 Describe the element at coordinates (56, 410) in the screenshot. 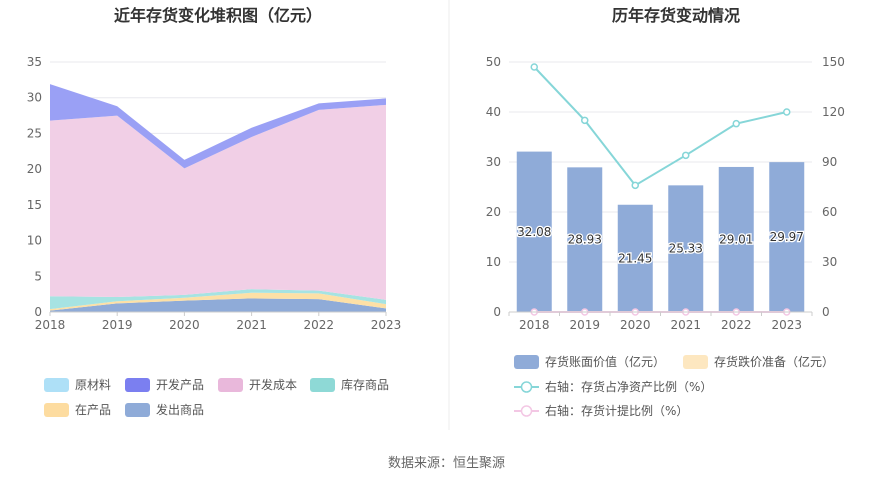

I see `legend-swatch-在产品` at that location.